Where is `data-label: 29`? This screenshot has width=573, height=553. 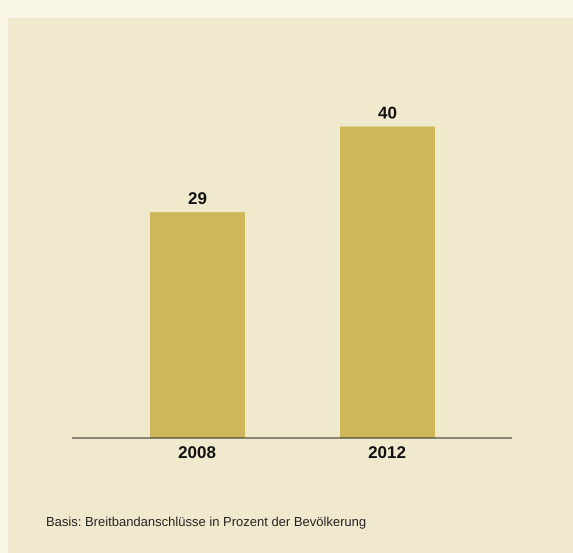
data-label: 29 is located at coordinates (197, 198).